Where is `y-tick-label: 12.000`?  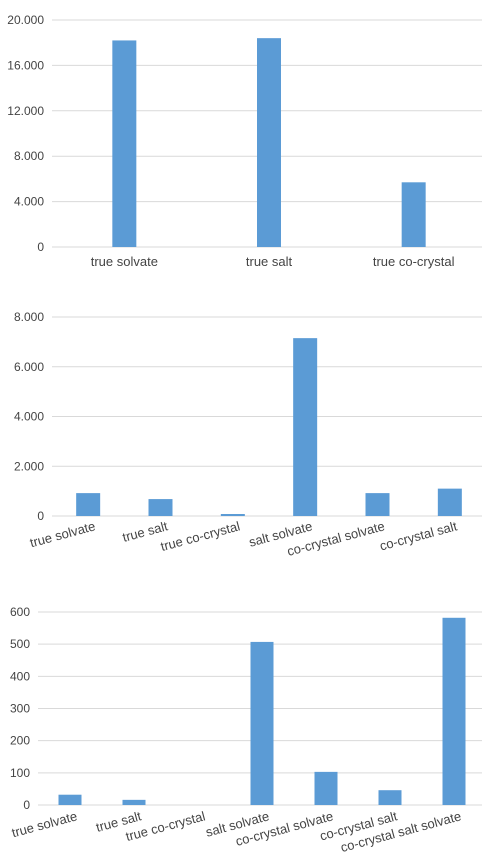
y-tick-label: 12.000 is located at coordinates (25, 111).